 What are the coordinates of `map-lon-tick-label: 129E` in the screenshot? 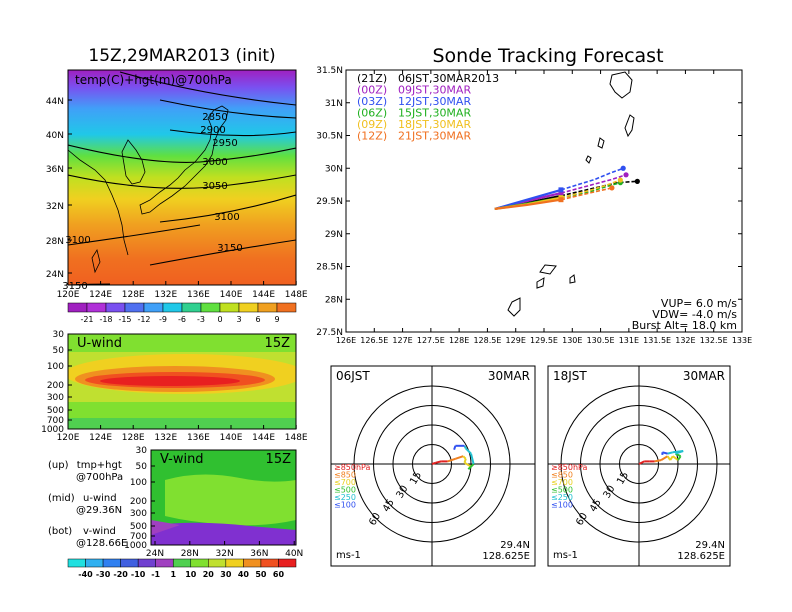 It's located at (516, 340).